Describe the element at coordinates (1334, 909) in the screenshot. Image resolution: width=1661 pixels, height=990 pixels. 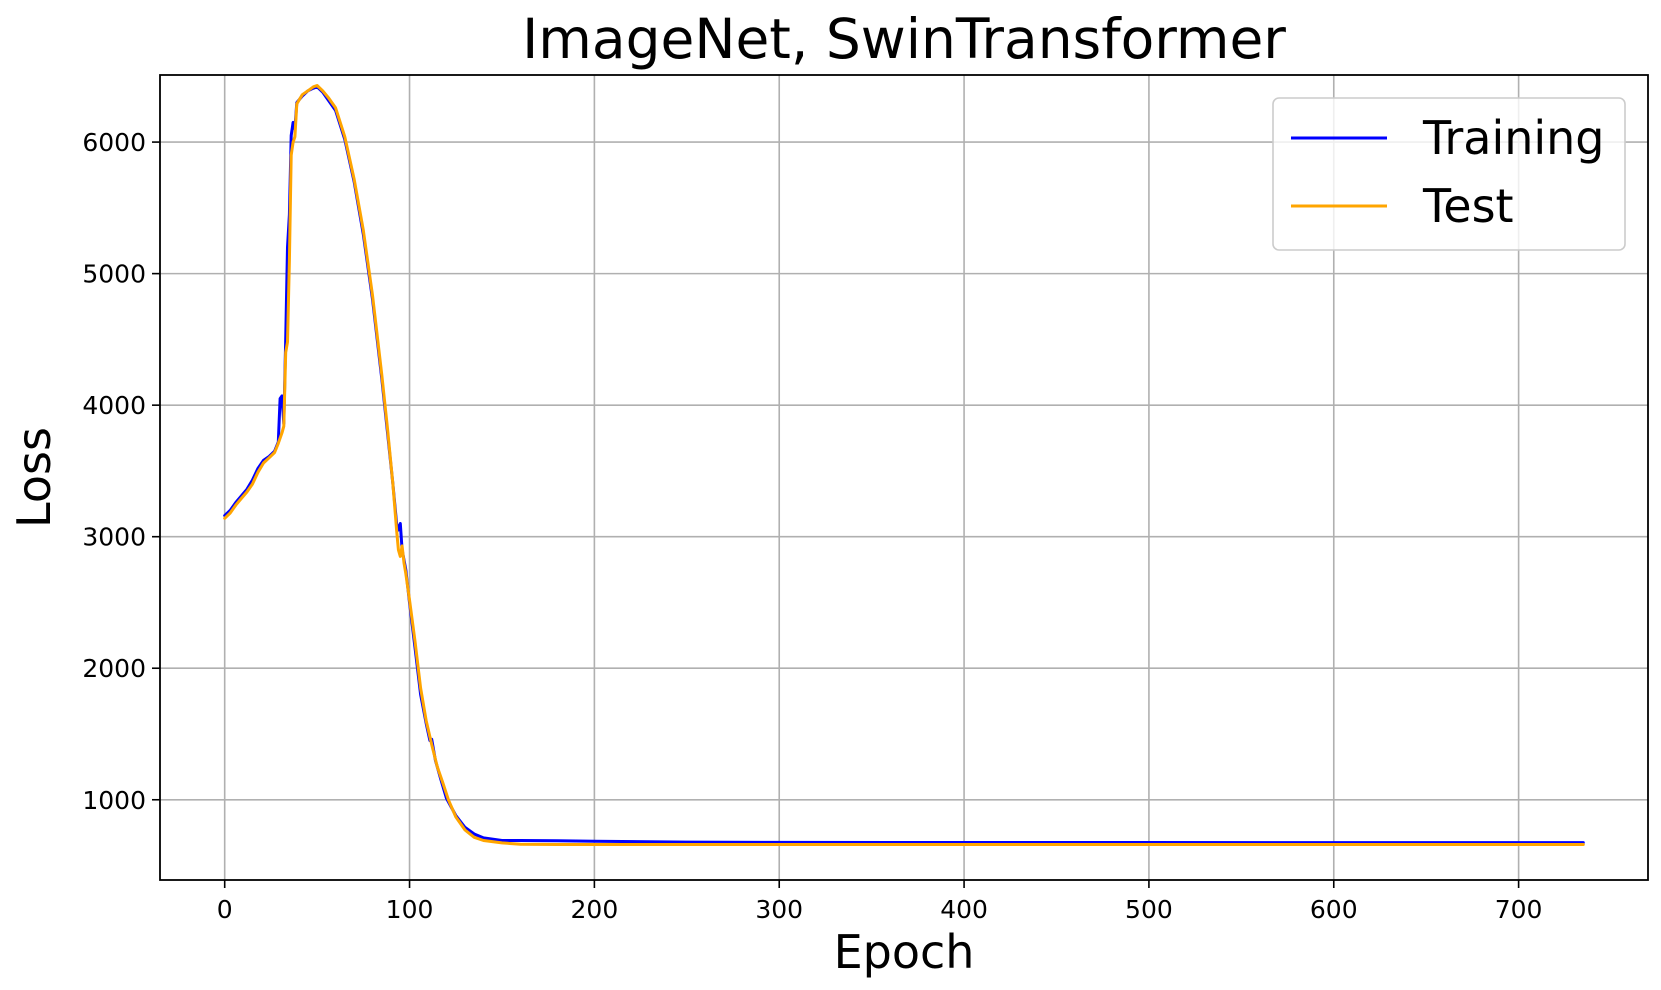
I see `x-tick-label: 600` at that location.